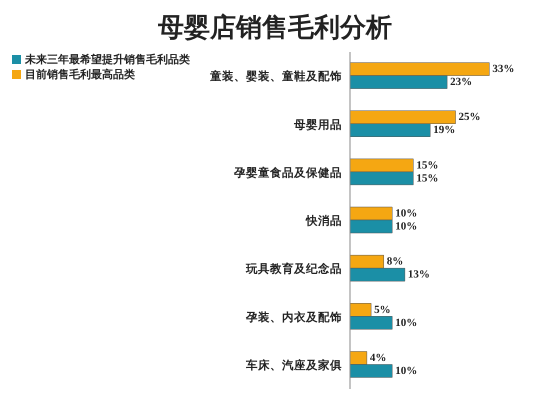 The height and width of the screenshot is (403, 550). Describe the element at coordinates (275, 76) in the screenshot. I see `y-tick-label: 童装、婴装、童鞋及配饰` at that location.